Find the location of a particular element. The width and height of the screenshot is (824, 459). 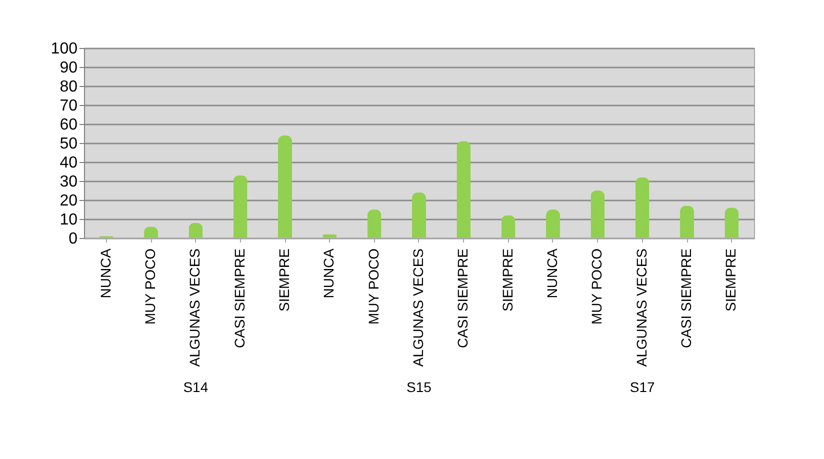

text: S14 is located at coordinates (195, 387).